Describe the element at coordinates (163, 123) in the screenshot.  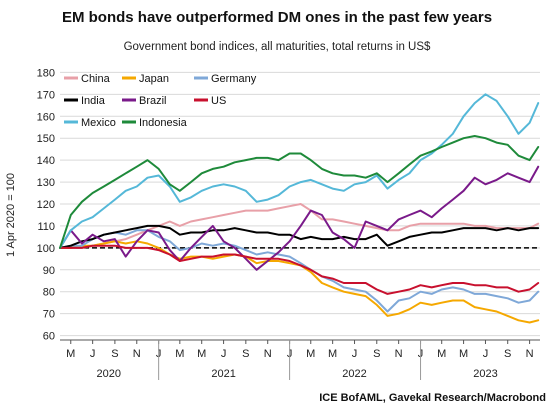
I see `legend-label-indonesia: Indonesia` at that location.